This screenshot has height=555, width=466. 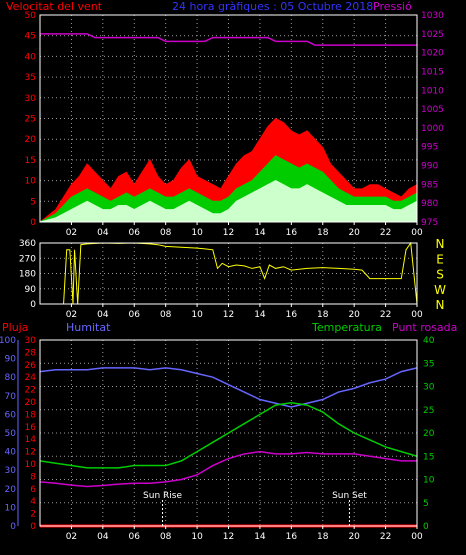 I want to click on wind-tick-label: 10, so click(x=31, y=182).